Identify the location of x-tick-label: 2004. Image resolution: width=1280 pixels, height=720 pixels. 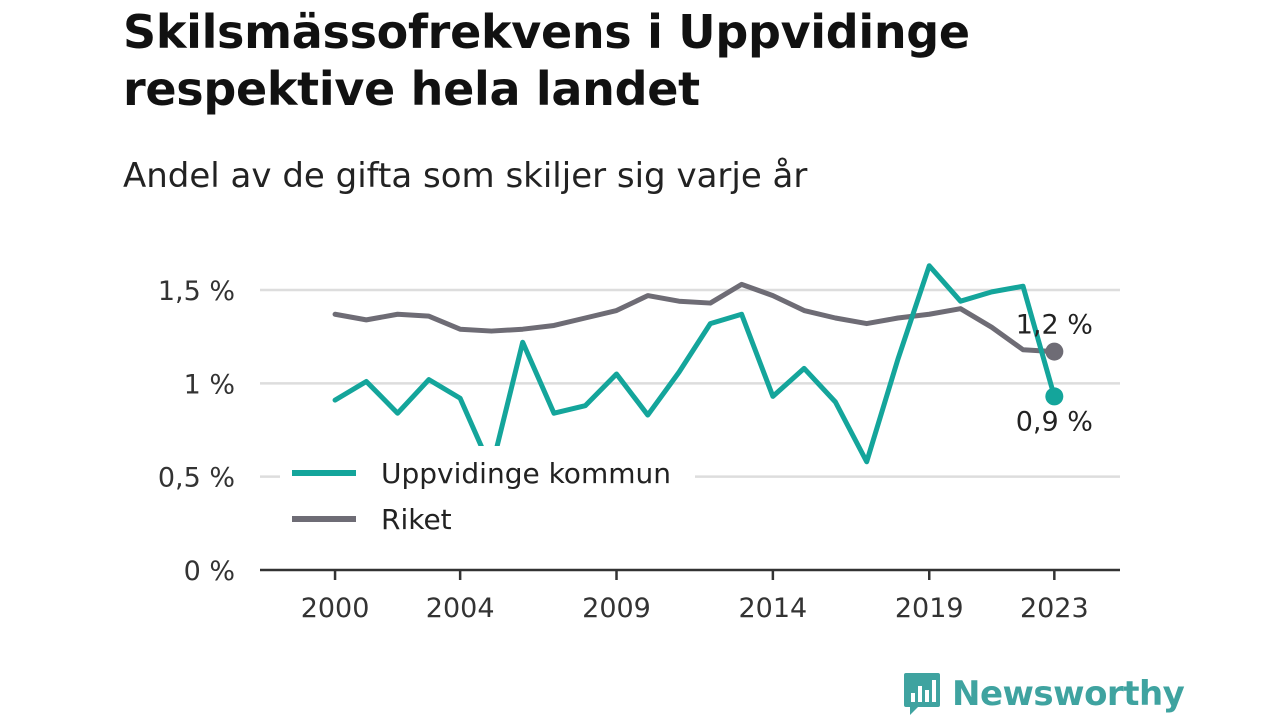
(460, 608).